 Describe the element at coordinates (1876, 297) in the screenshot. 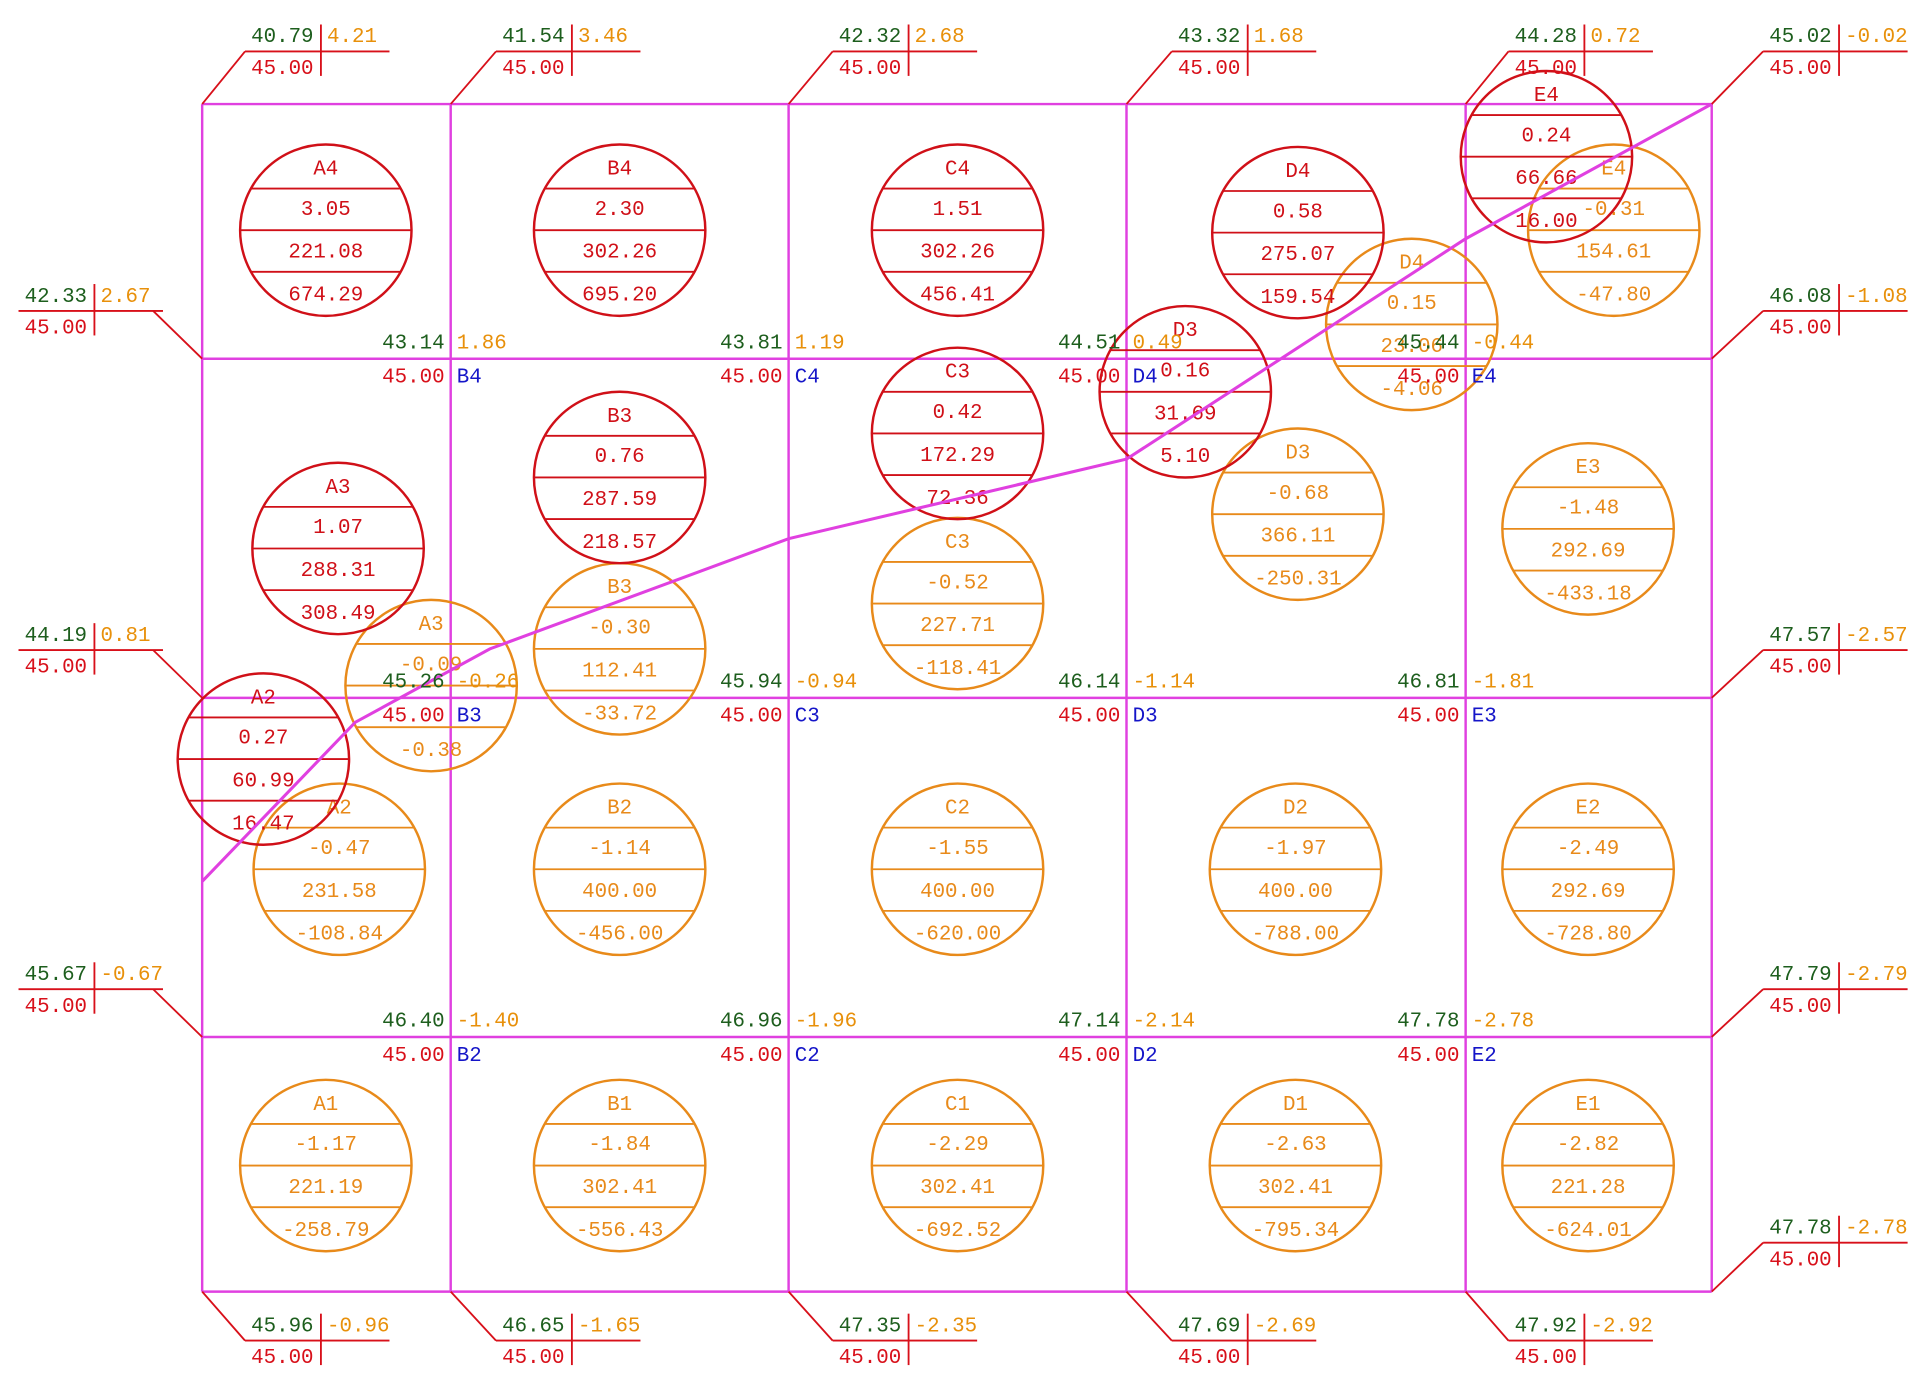

I see `cut-depth: -1.08` at that location.